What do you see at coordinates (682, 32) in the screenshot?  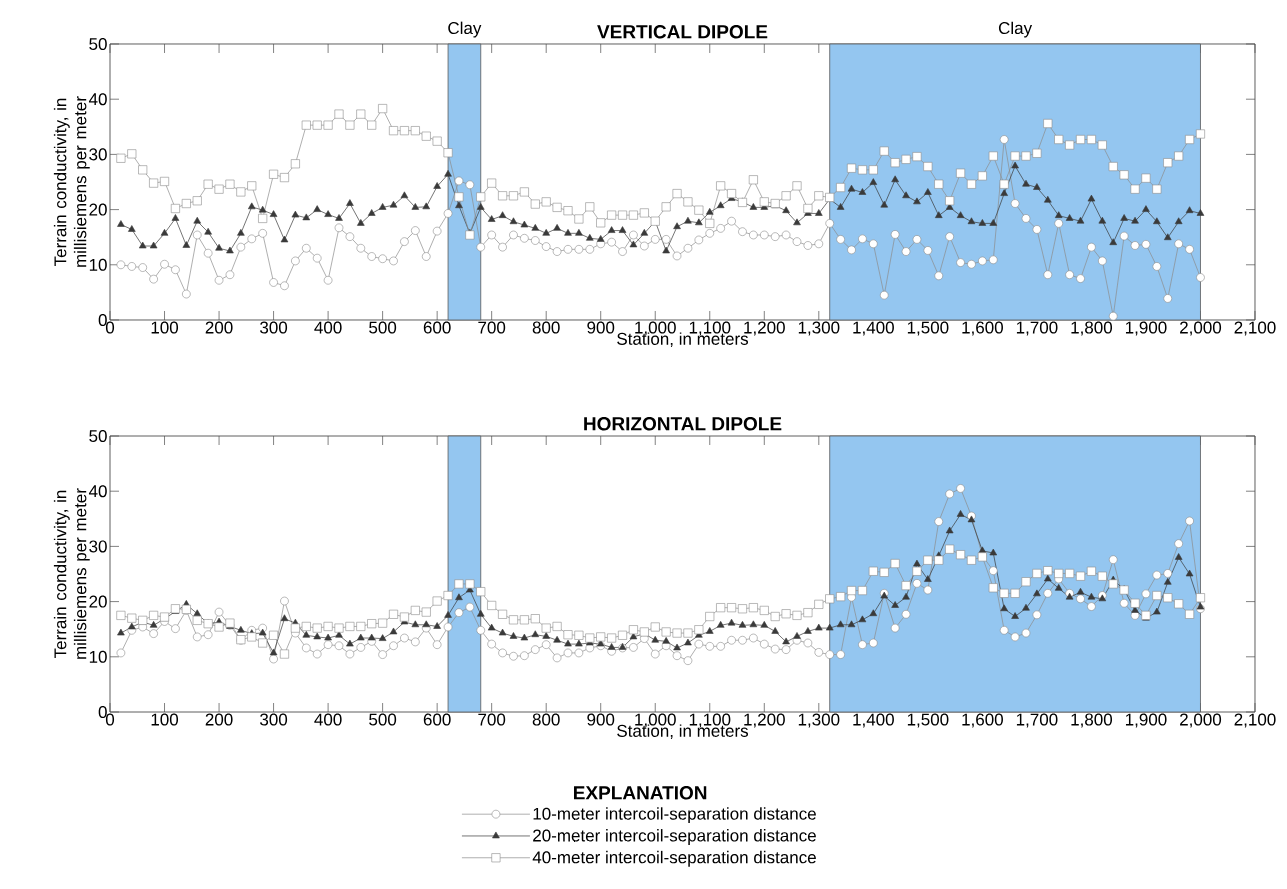 I see `chart-title: VERTICAL DIPOLE` at bounding box center [682, 32].